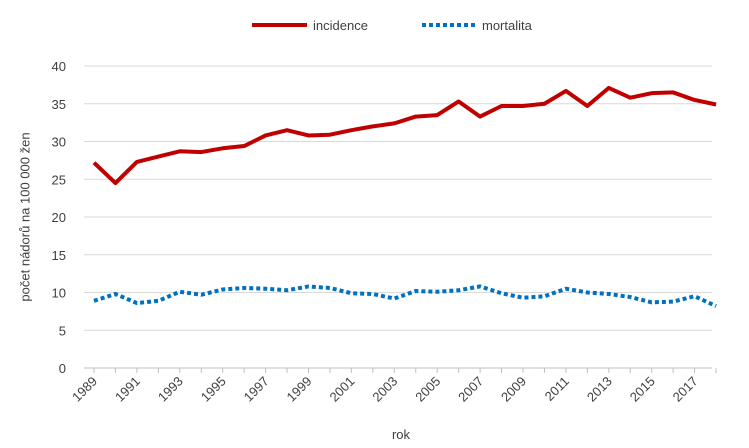 The height and width of the screenshot is (448, 749). What do you see at coordinates (84, 389) in the screenshot?
I see `x-tick-label-1989: 1989` at bounding box center [84, 389].